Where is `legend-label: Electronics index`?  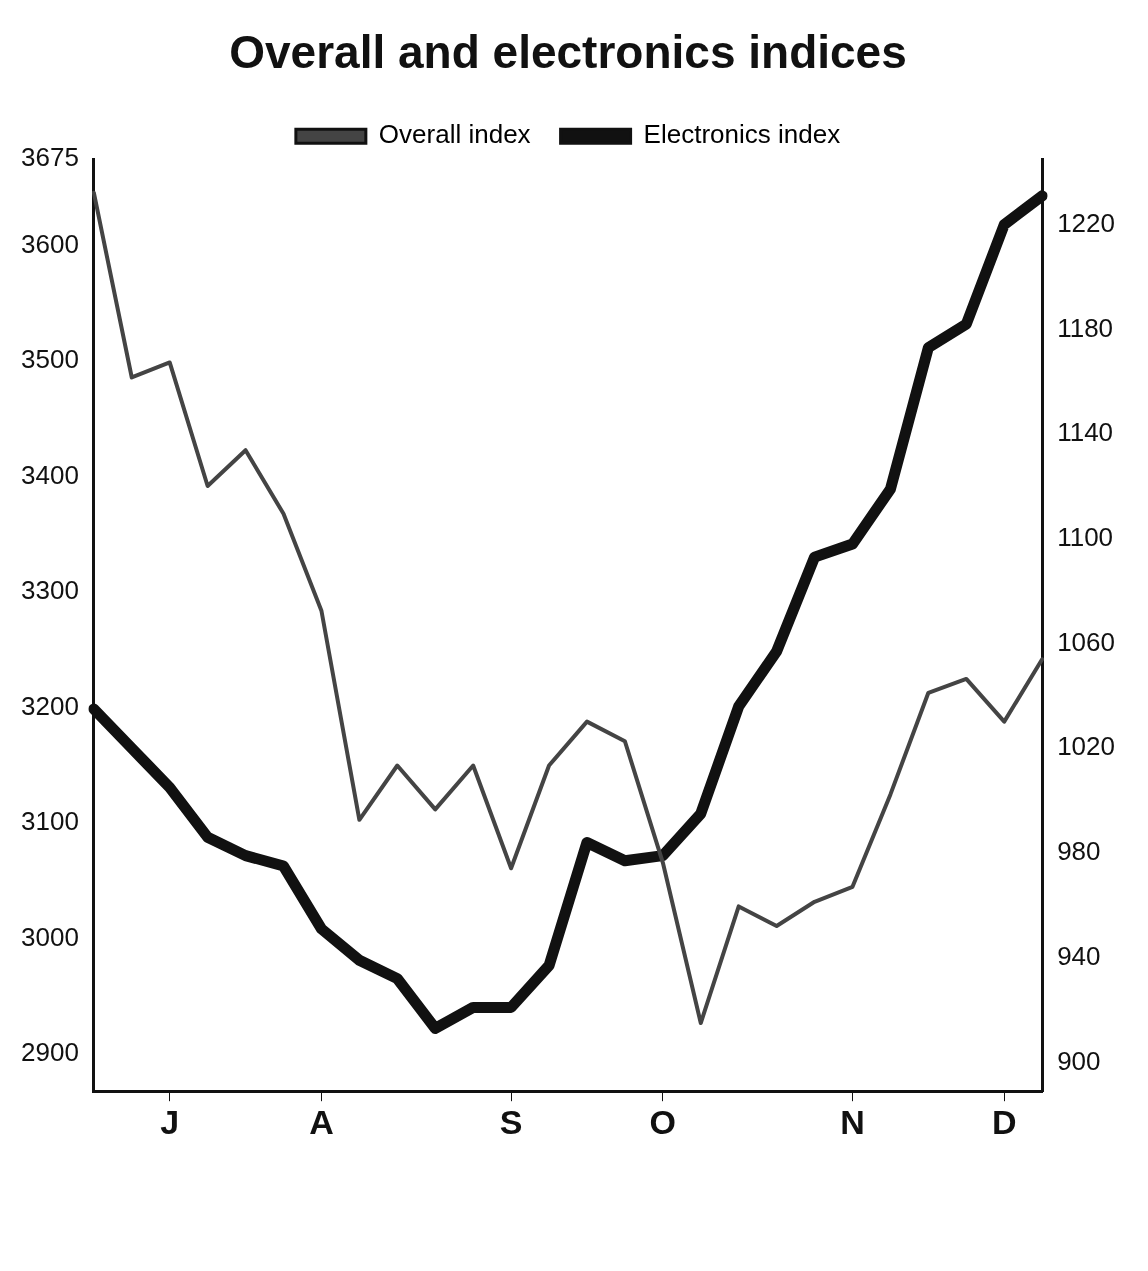
legend-label: Electronics index is located at coordinates (742, 134).